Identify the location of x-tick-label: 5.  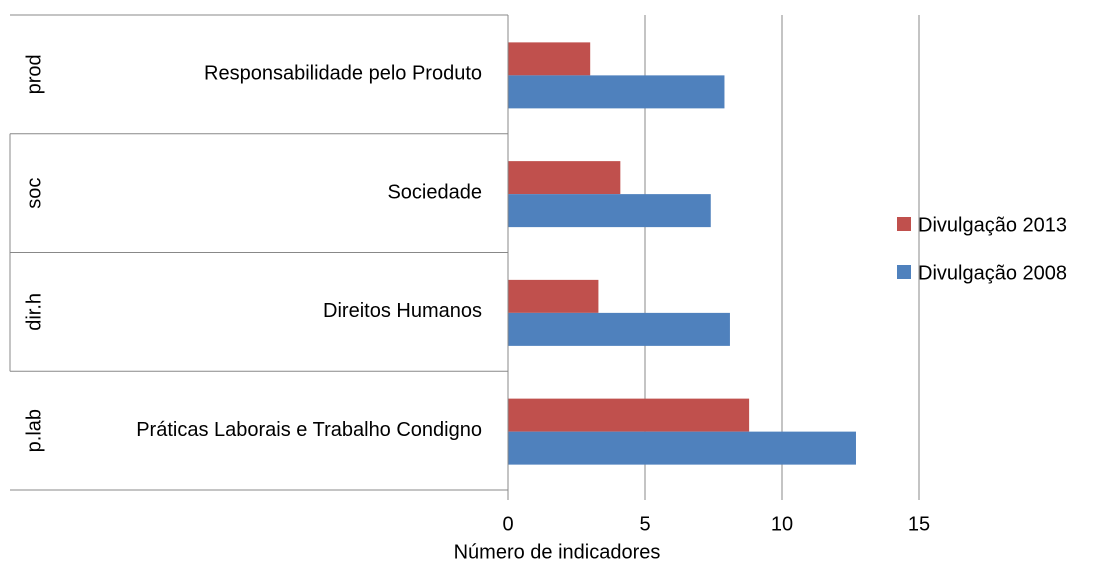
(644, 524).